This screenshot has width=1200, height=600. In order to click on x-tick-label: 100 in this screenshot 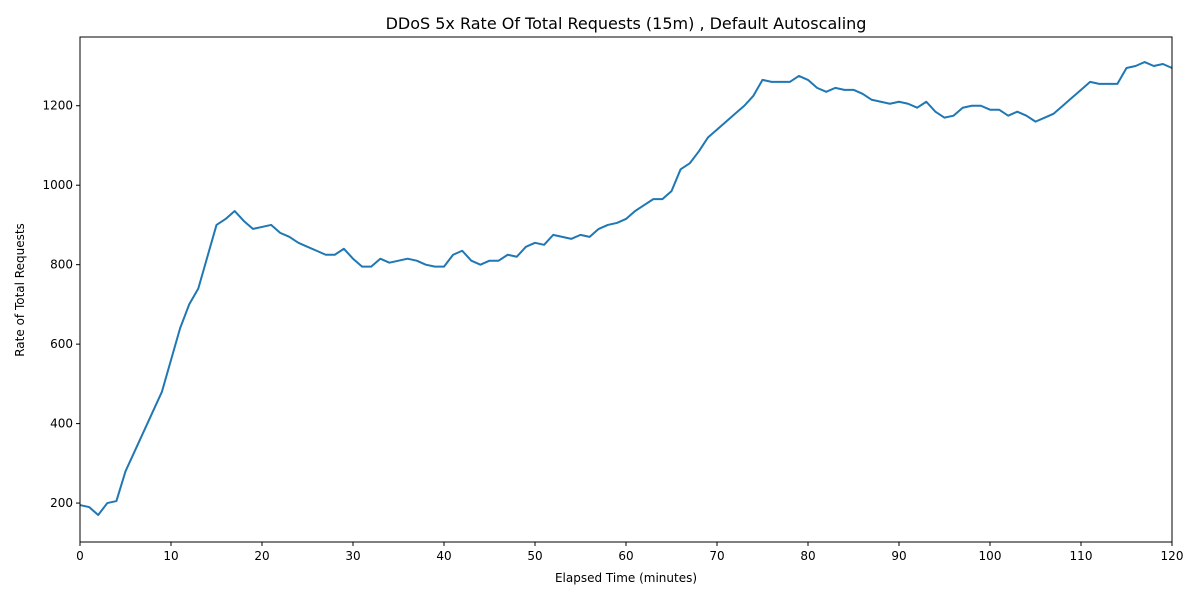, I will do `click(990, 556)`.